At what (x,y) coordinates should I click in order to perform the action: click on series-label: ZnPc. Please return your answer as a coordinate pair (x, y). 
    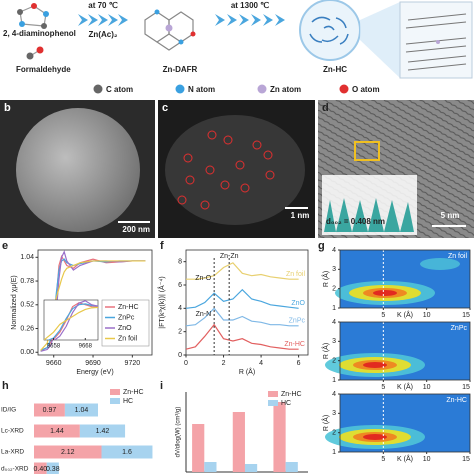
    Looking at the image, I should click on (297, 321).